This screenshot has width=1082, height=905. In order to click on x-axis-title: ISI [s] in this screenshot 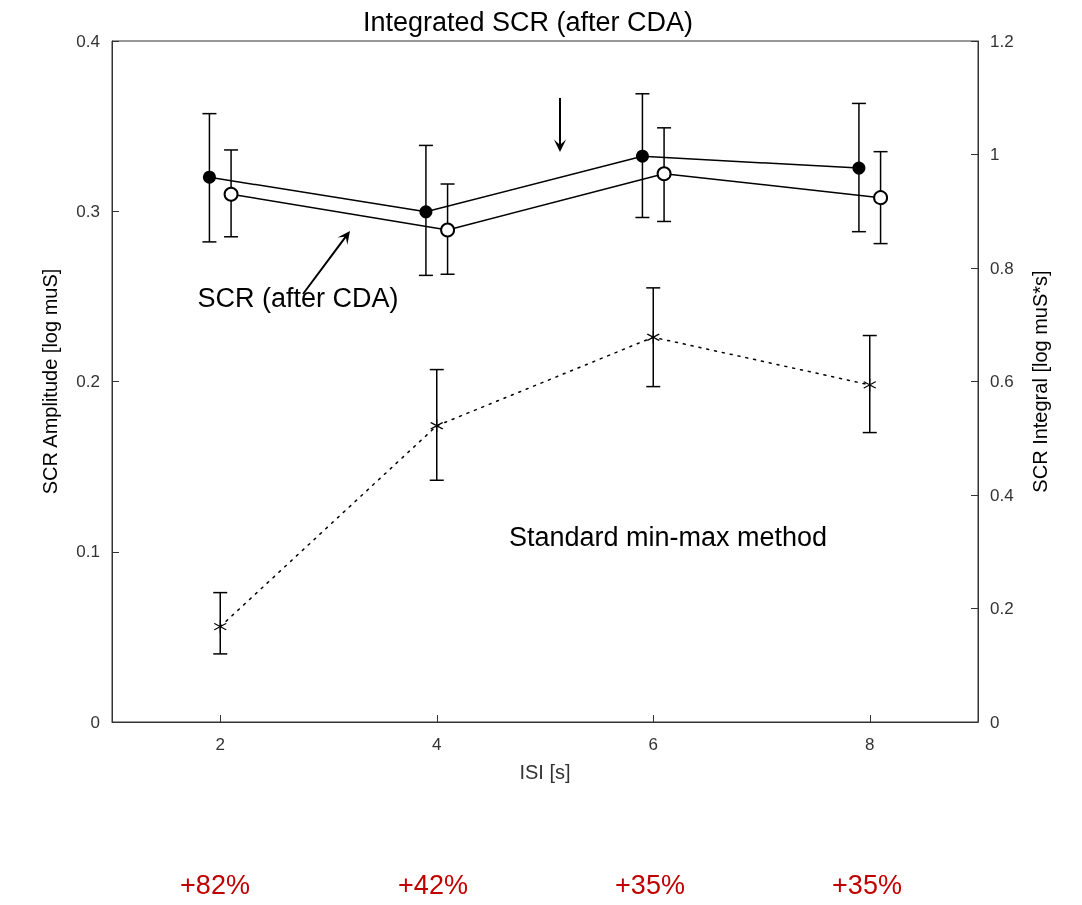, I will do `click(545, 772)`.